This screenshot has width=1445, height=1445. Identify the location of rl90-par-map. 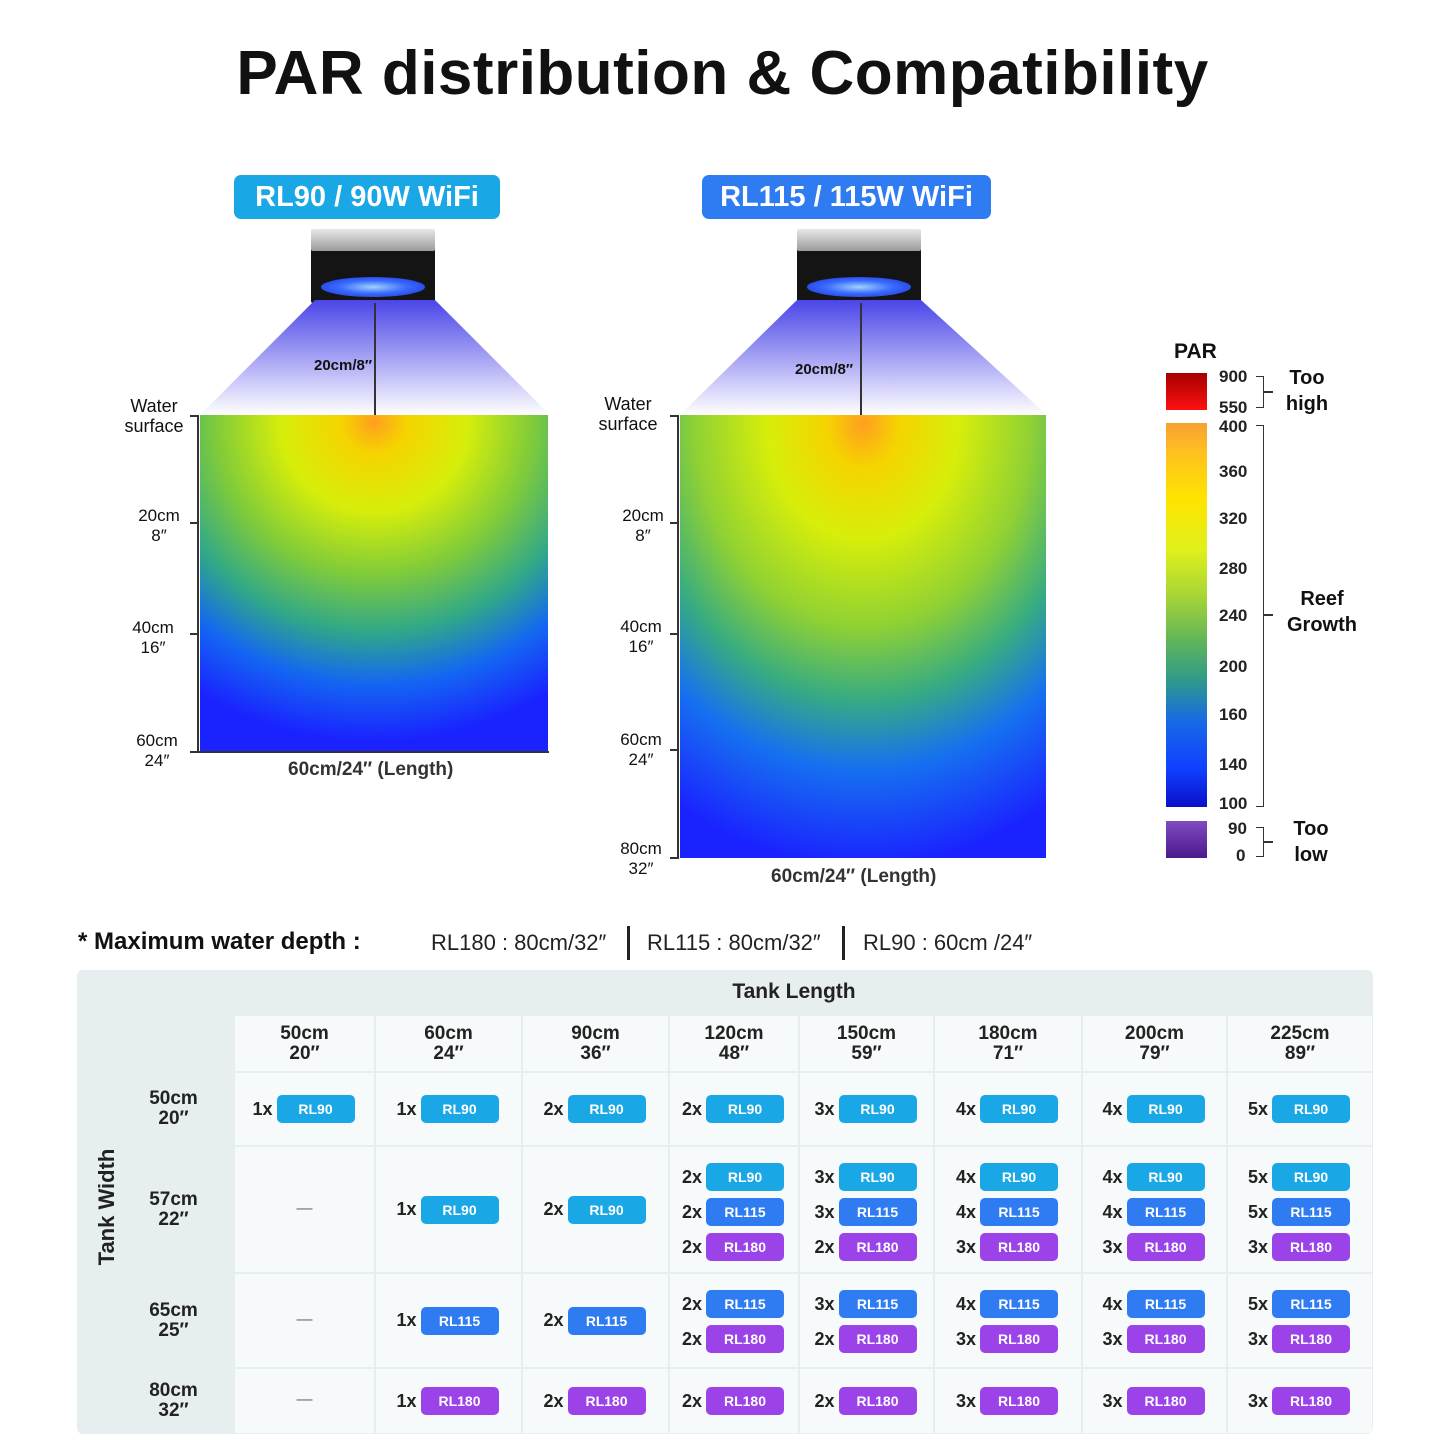
(374, 583).